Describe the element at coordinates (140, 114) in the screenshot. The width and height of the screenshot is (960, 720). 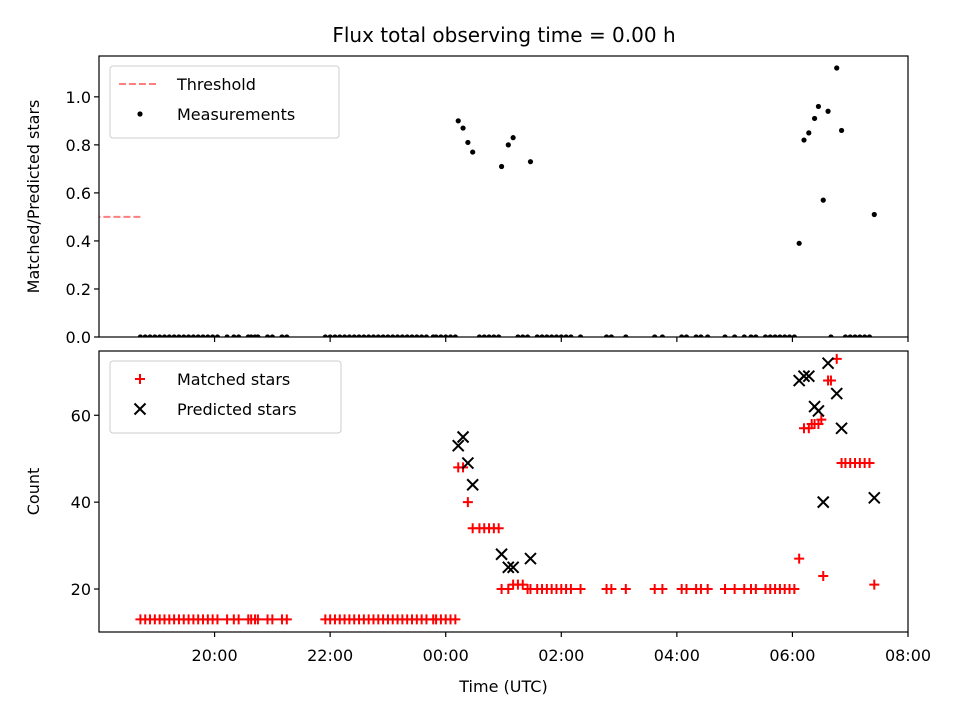
I see `legend-swatch-measurements` at that location.